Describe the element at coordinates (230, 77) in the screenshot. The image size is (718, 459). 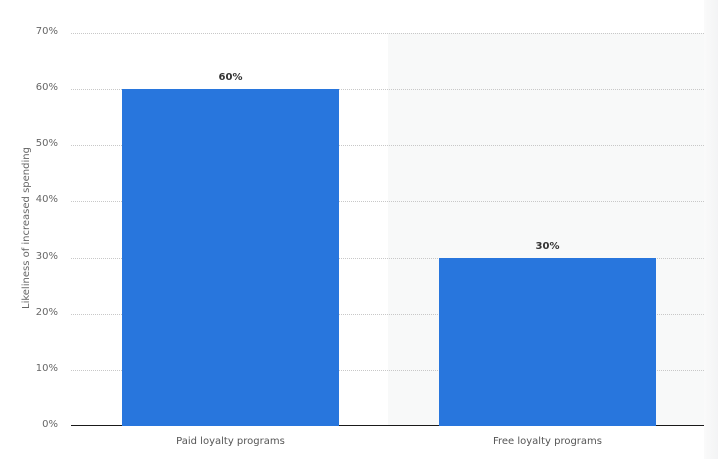
I see `bar-value-label: 60%` at that location.